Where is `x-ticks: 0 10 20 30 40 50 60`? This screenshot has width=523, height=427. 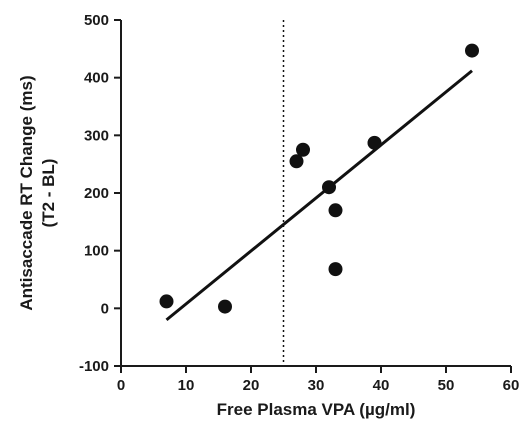
x-ticks: 0 10 20 30 40 50 60 is located at coordinates (318, 380).